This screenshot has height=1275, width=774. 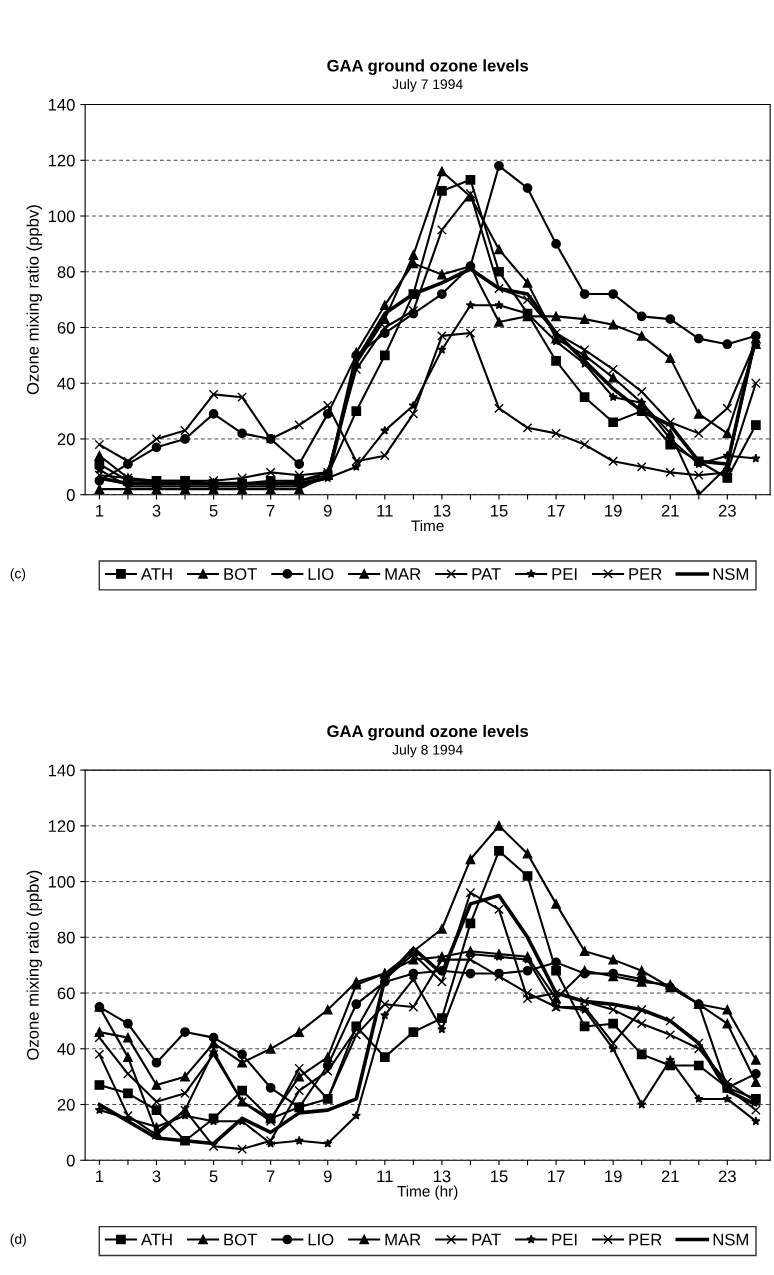 What do you see at coordinates (427, 1192) in the screenshot?
I see `x-axis-title: Time (hr)` at bounding box center [427, 1192].